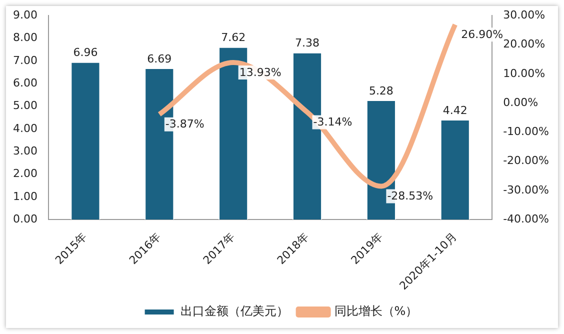  What do you see at coordinates (25, 15) in the screenshot?
I see `y-tick-label: 9.00` at bounding box center [25, 15].